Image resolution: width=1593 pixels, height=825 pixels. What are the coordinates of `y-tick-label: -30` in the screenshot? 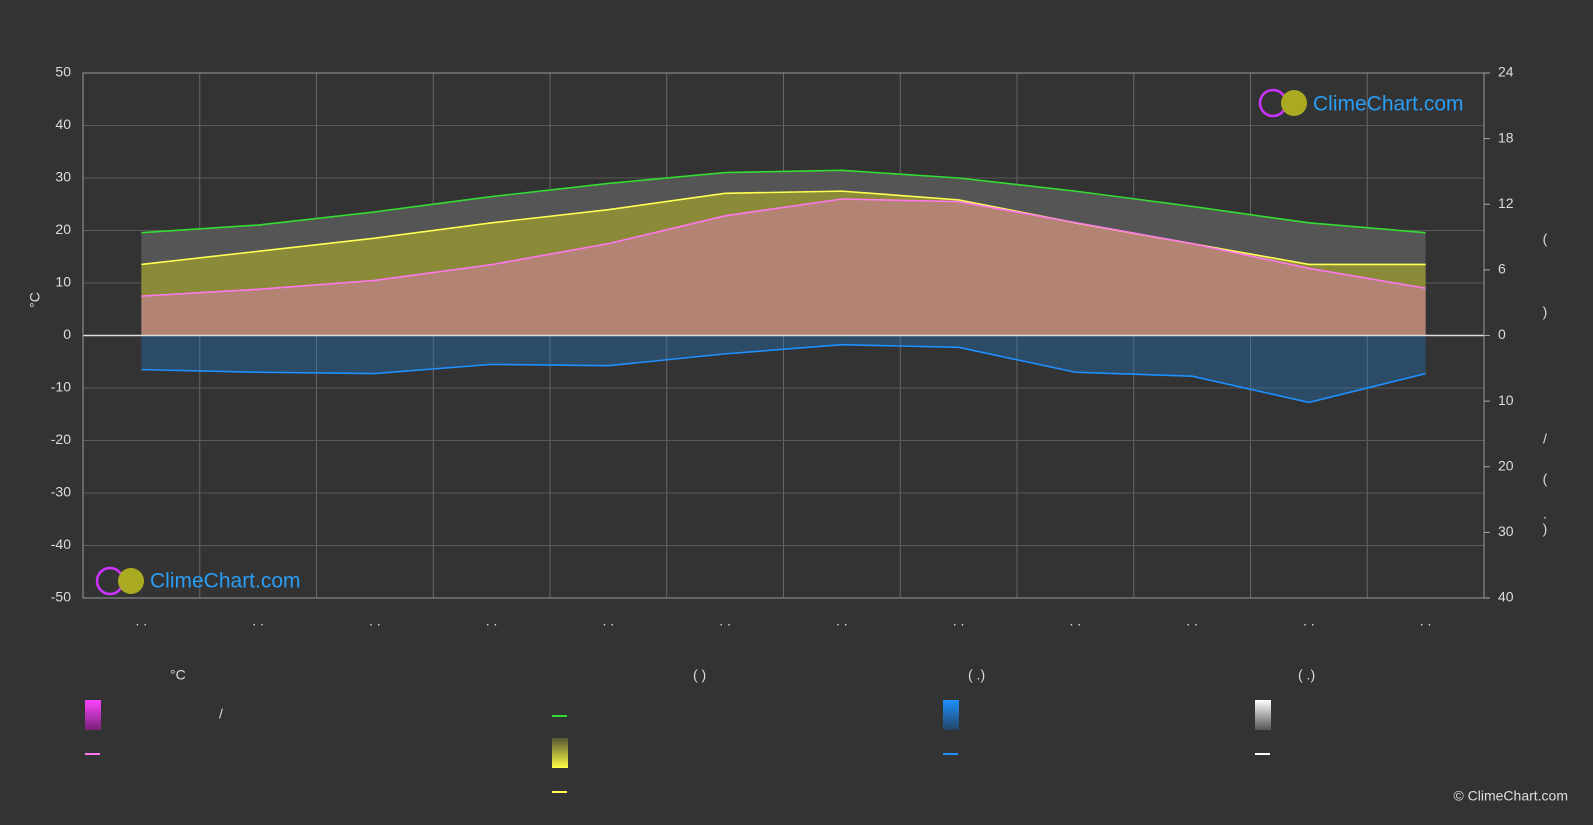 It's located at (61, 492).